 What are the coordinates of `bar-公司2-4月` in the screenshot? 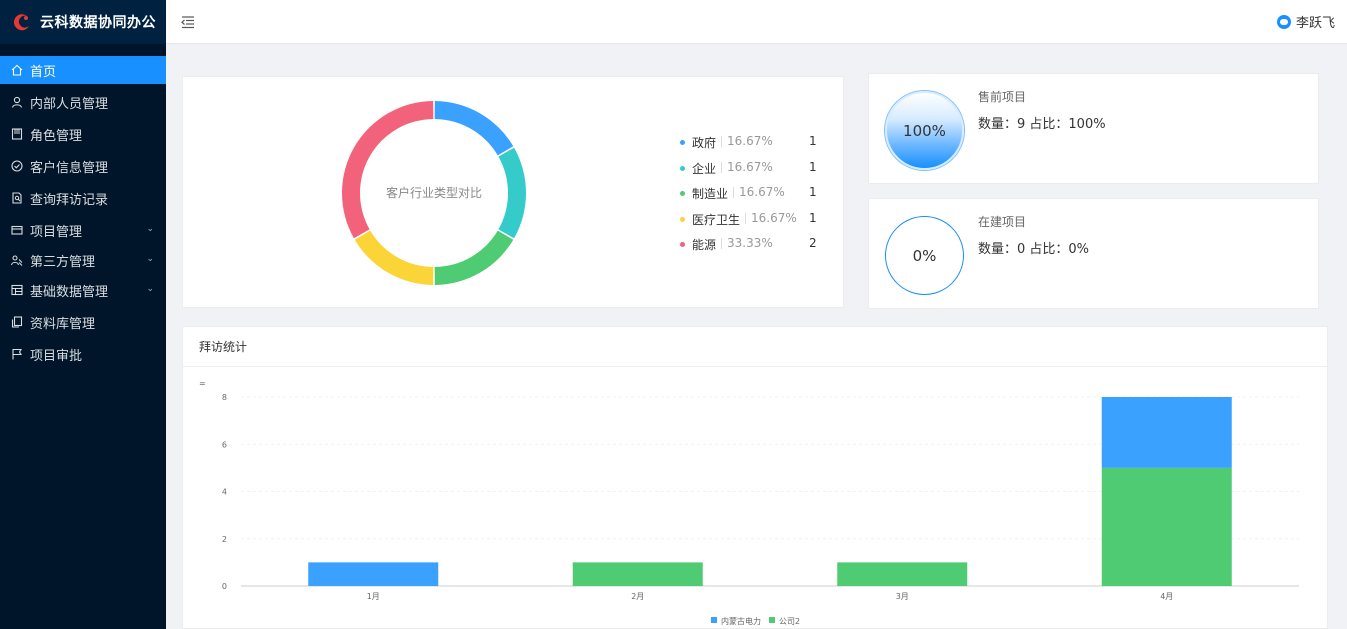 It's located at (1166, 526).